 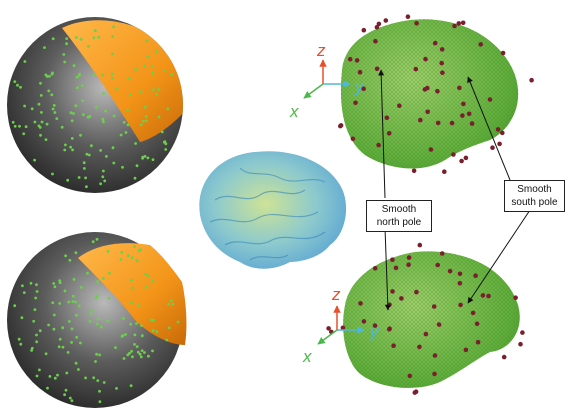 What do you see at coordinates (327, 81) in the screenshot?
I see `axes-top: z y x` at bounding box center [327, 81].